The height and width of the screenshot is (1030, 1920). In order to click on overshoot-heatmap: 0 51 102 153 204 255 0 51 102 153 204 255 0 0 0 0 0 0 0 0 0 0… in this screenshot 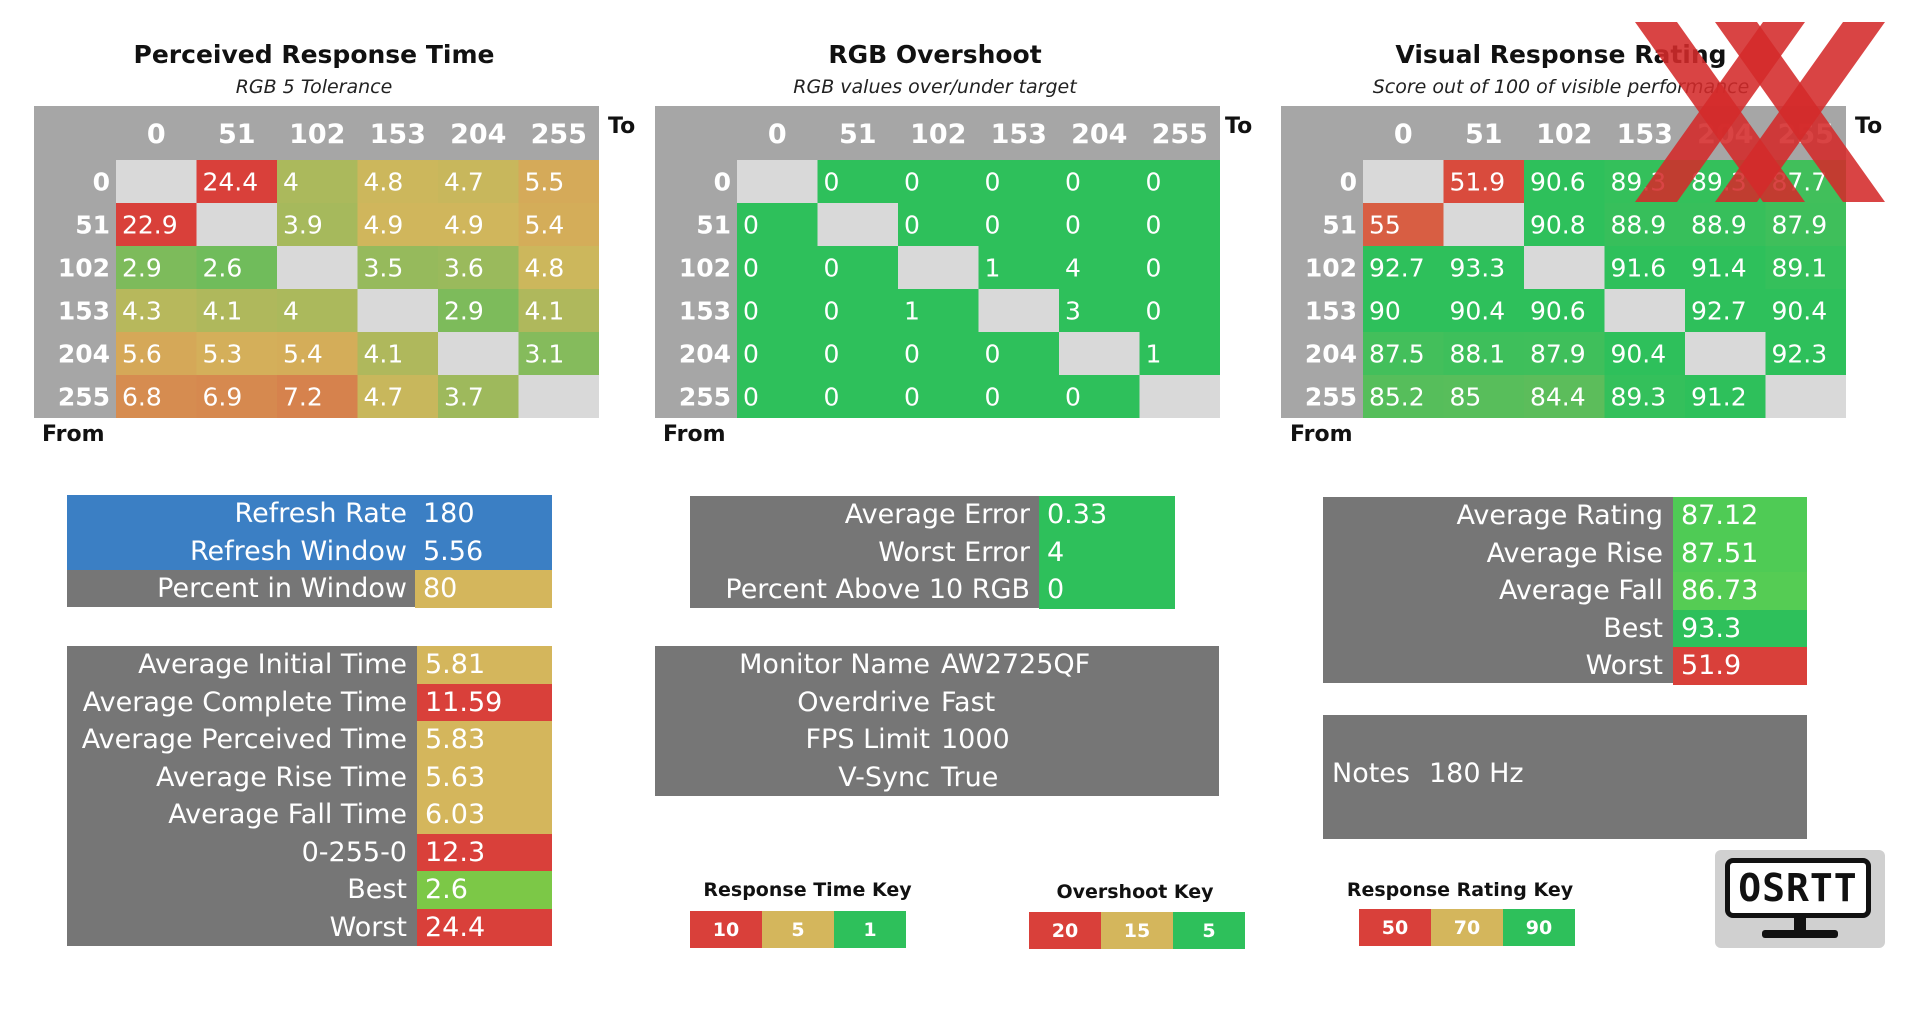, I will do `click(937, 262)`.